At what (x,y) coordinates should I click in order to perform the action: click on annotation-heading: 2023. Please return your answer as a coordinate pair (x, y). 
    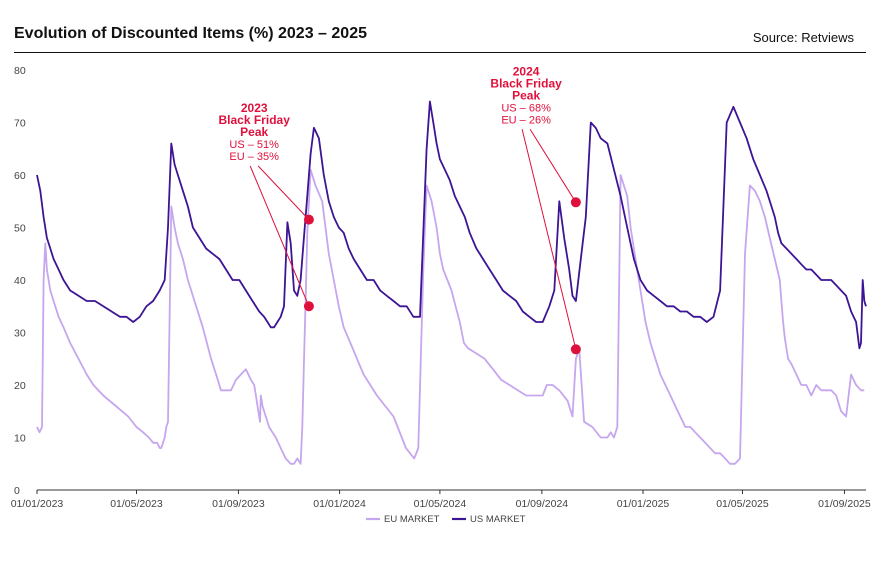
    Looking at the image, I should click on (254, 108).